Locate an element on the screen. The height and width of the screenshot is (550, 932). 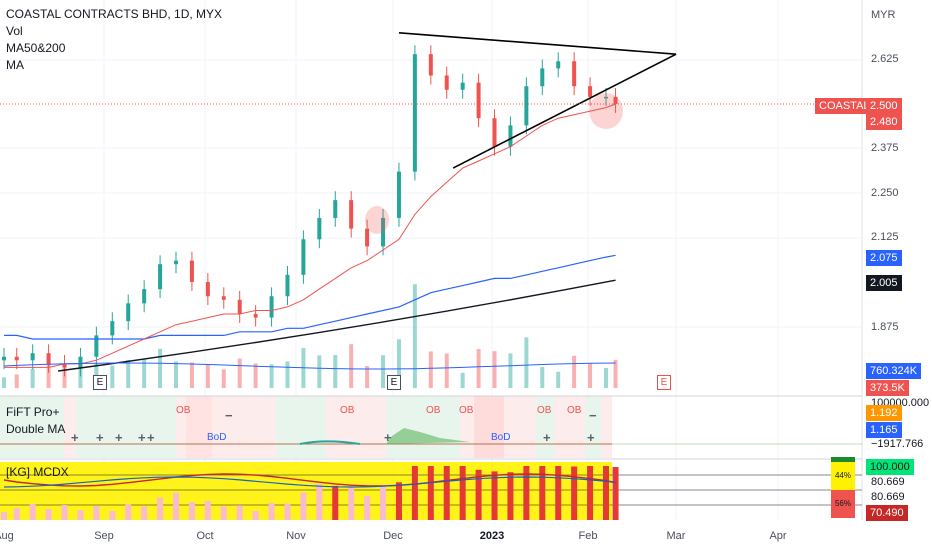
vol-indicator-label: Vol is located at coordinates (14, 31).